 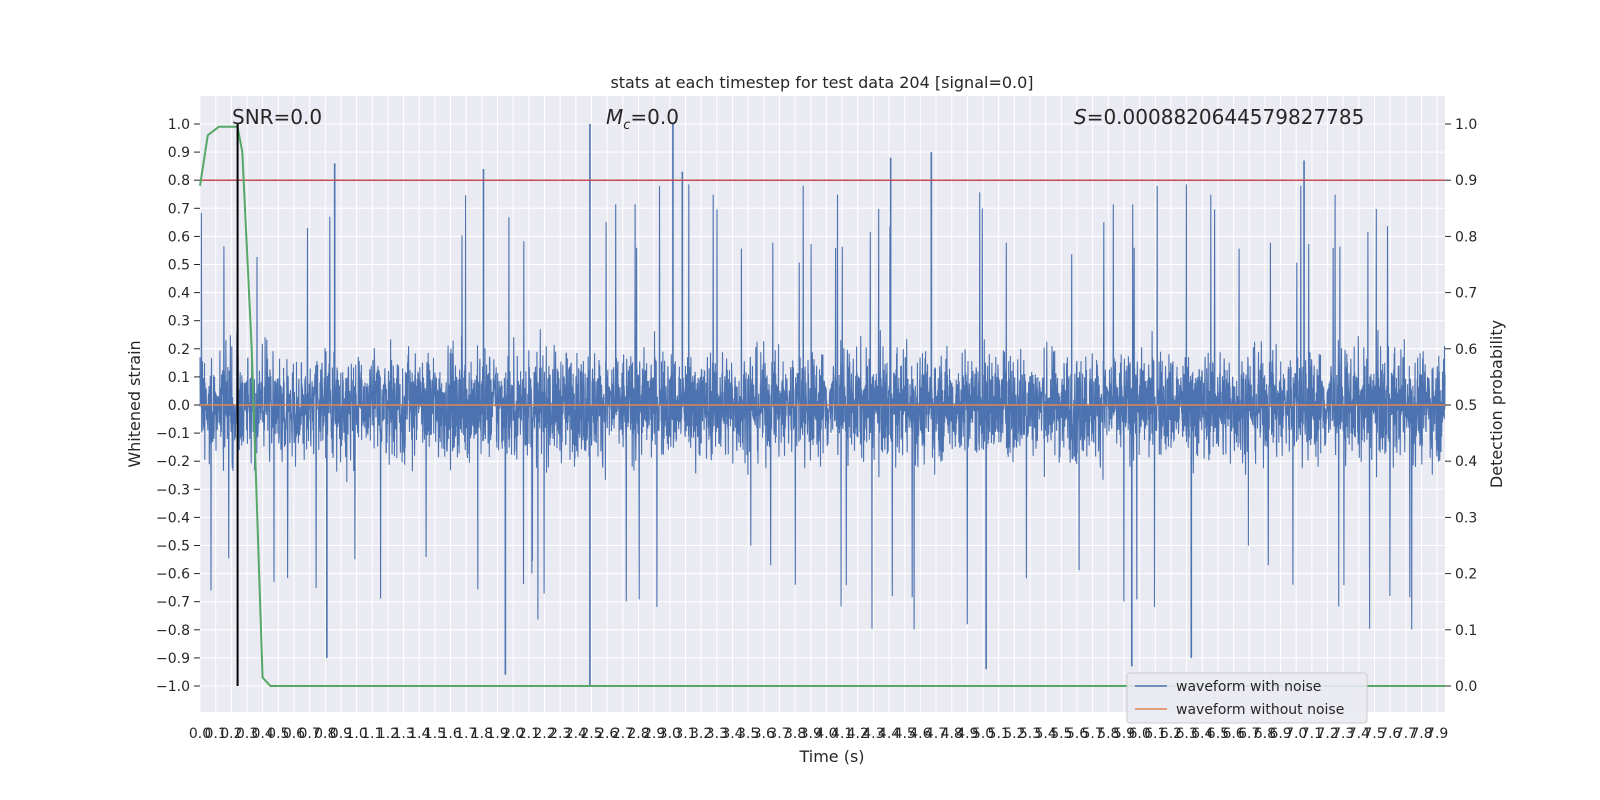 I want to click on x-tick-label: 4.3, so click(x=873, y=734).